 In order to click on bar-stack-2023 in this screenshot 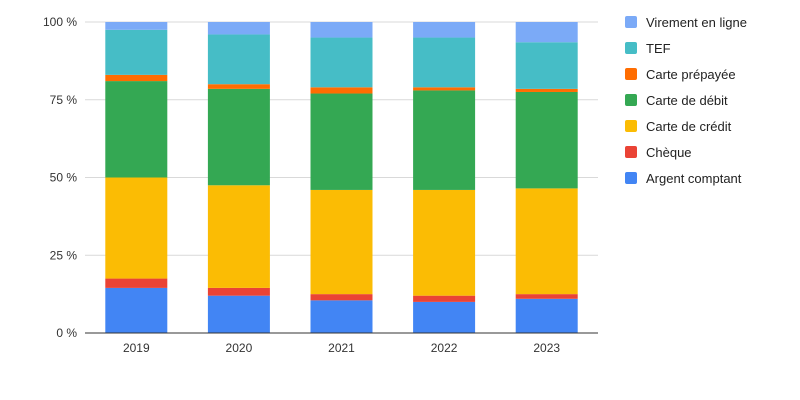, I will do `click(546, 177)`.